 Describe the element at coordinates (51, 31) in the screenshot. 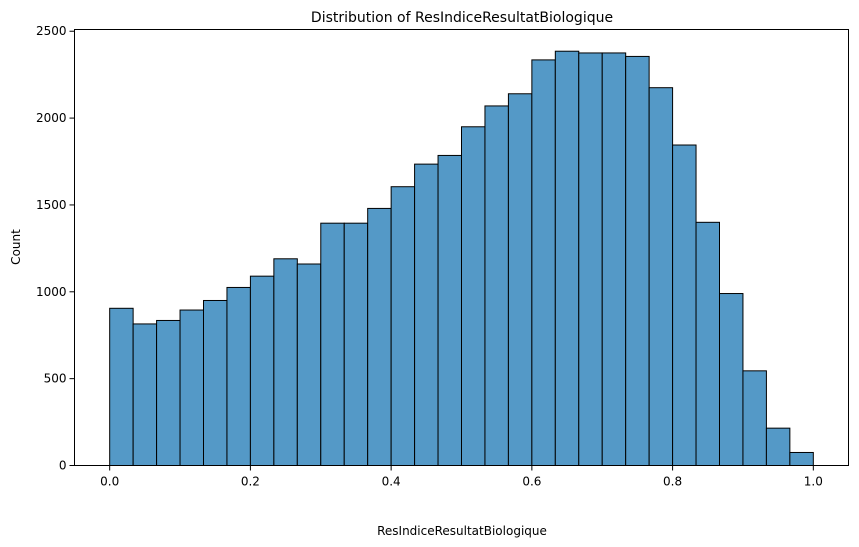

I see `y-tick-label: 2500` at that location.